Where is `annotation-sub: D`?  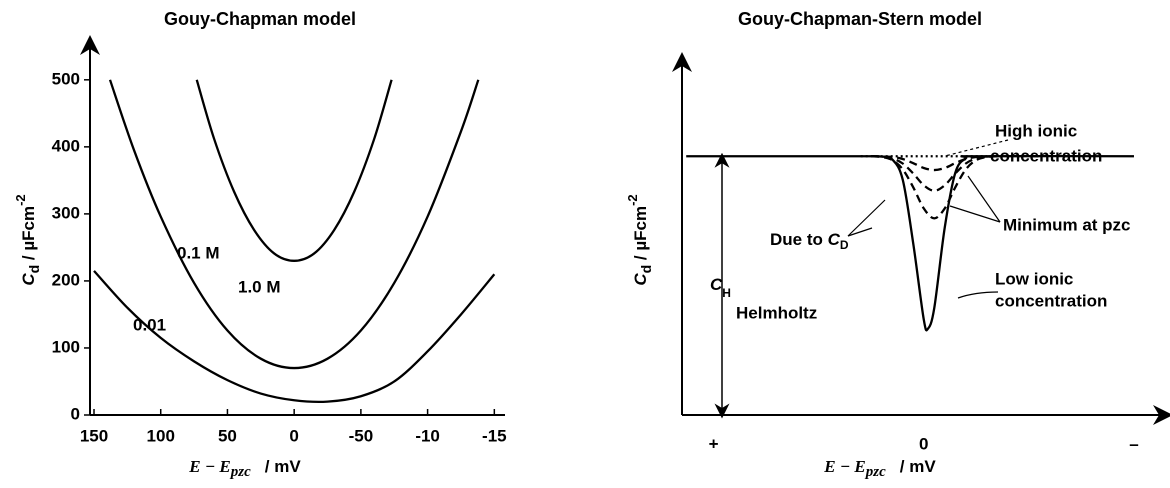
annotation-sub: D is located at coordinates (844, 245).